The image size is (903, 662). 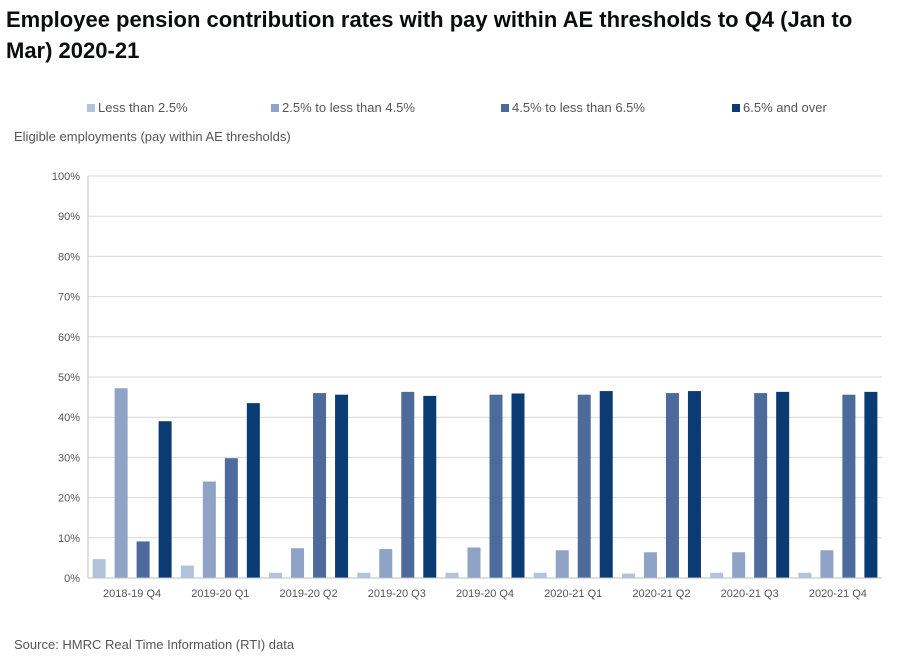 I want to click on legend-item-less-than-2-5: Less than 2.5%, so click(x=137, y=107).